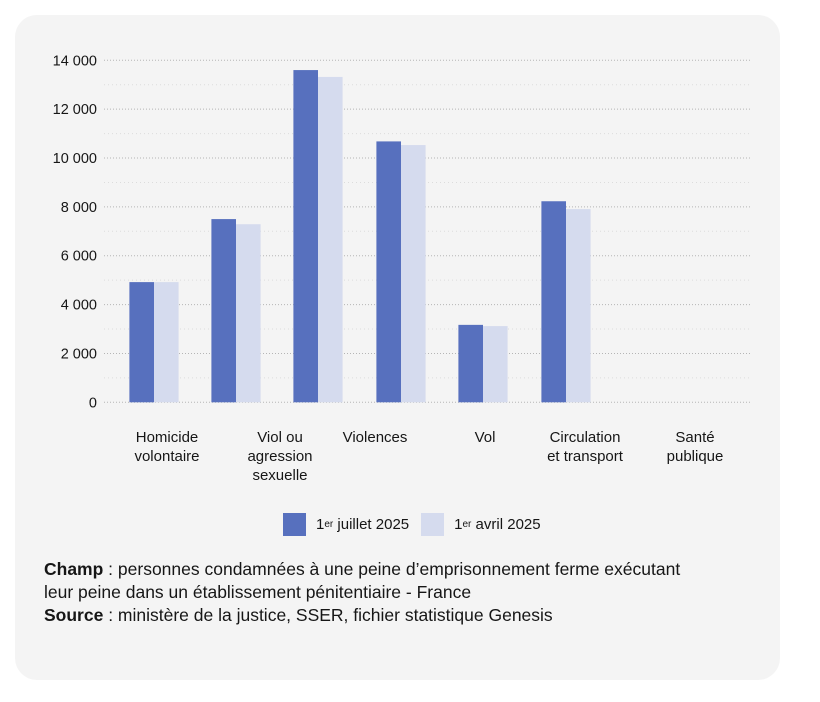 The image size is (820, 702). I want to click on y-tick-label: 8 000, so click(79, 208).